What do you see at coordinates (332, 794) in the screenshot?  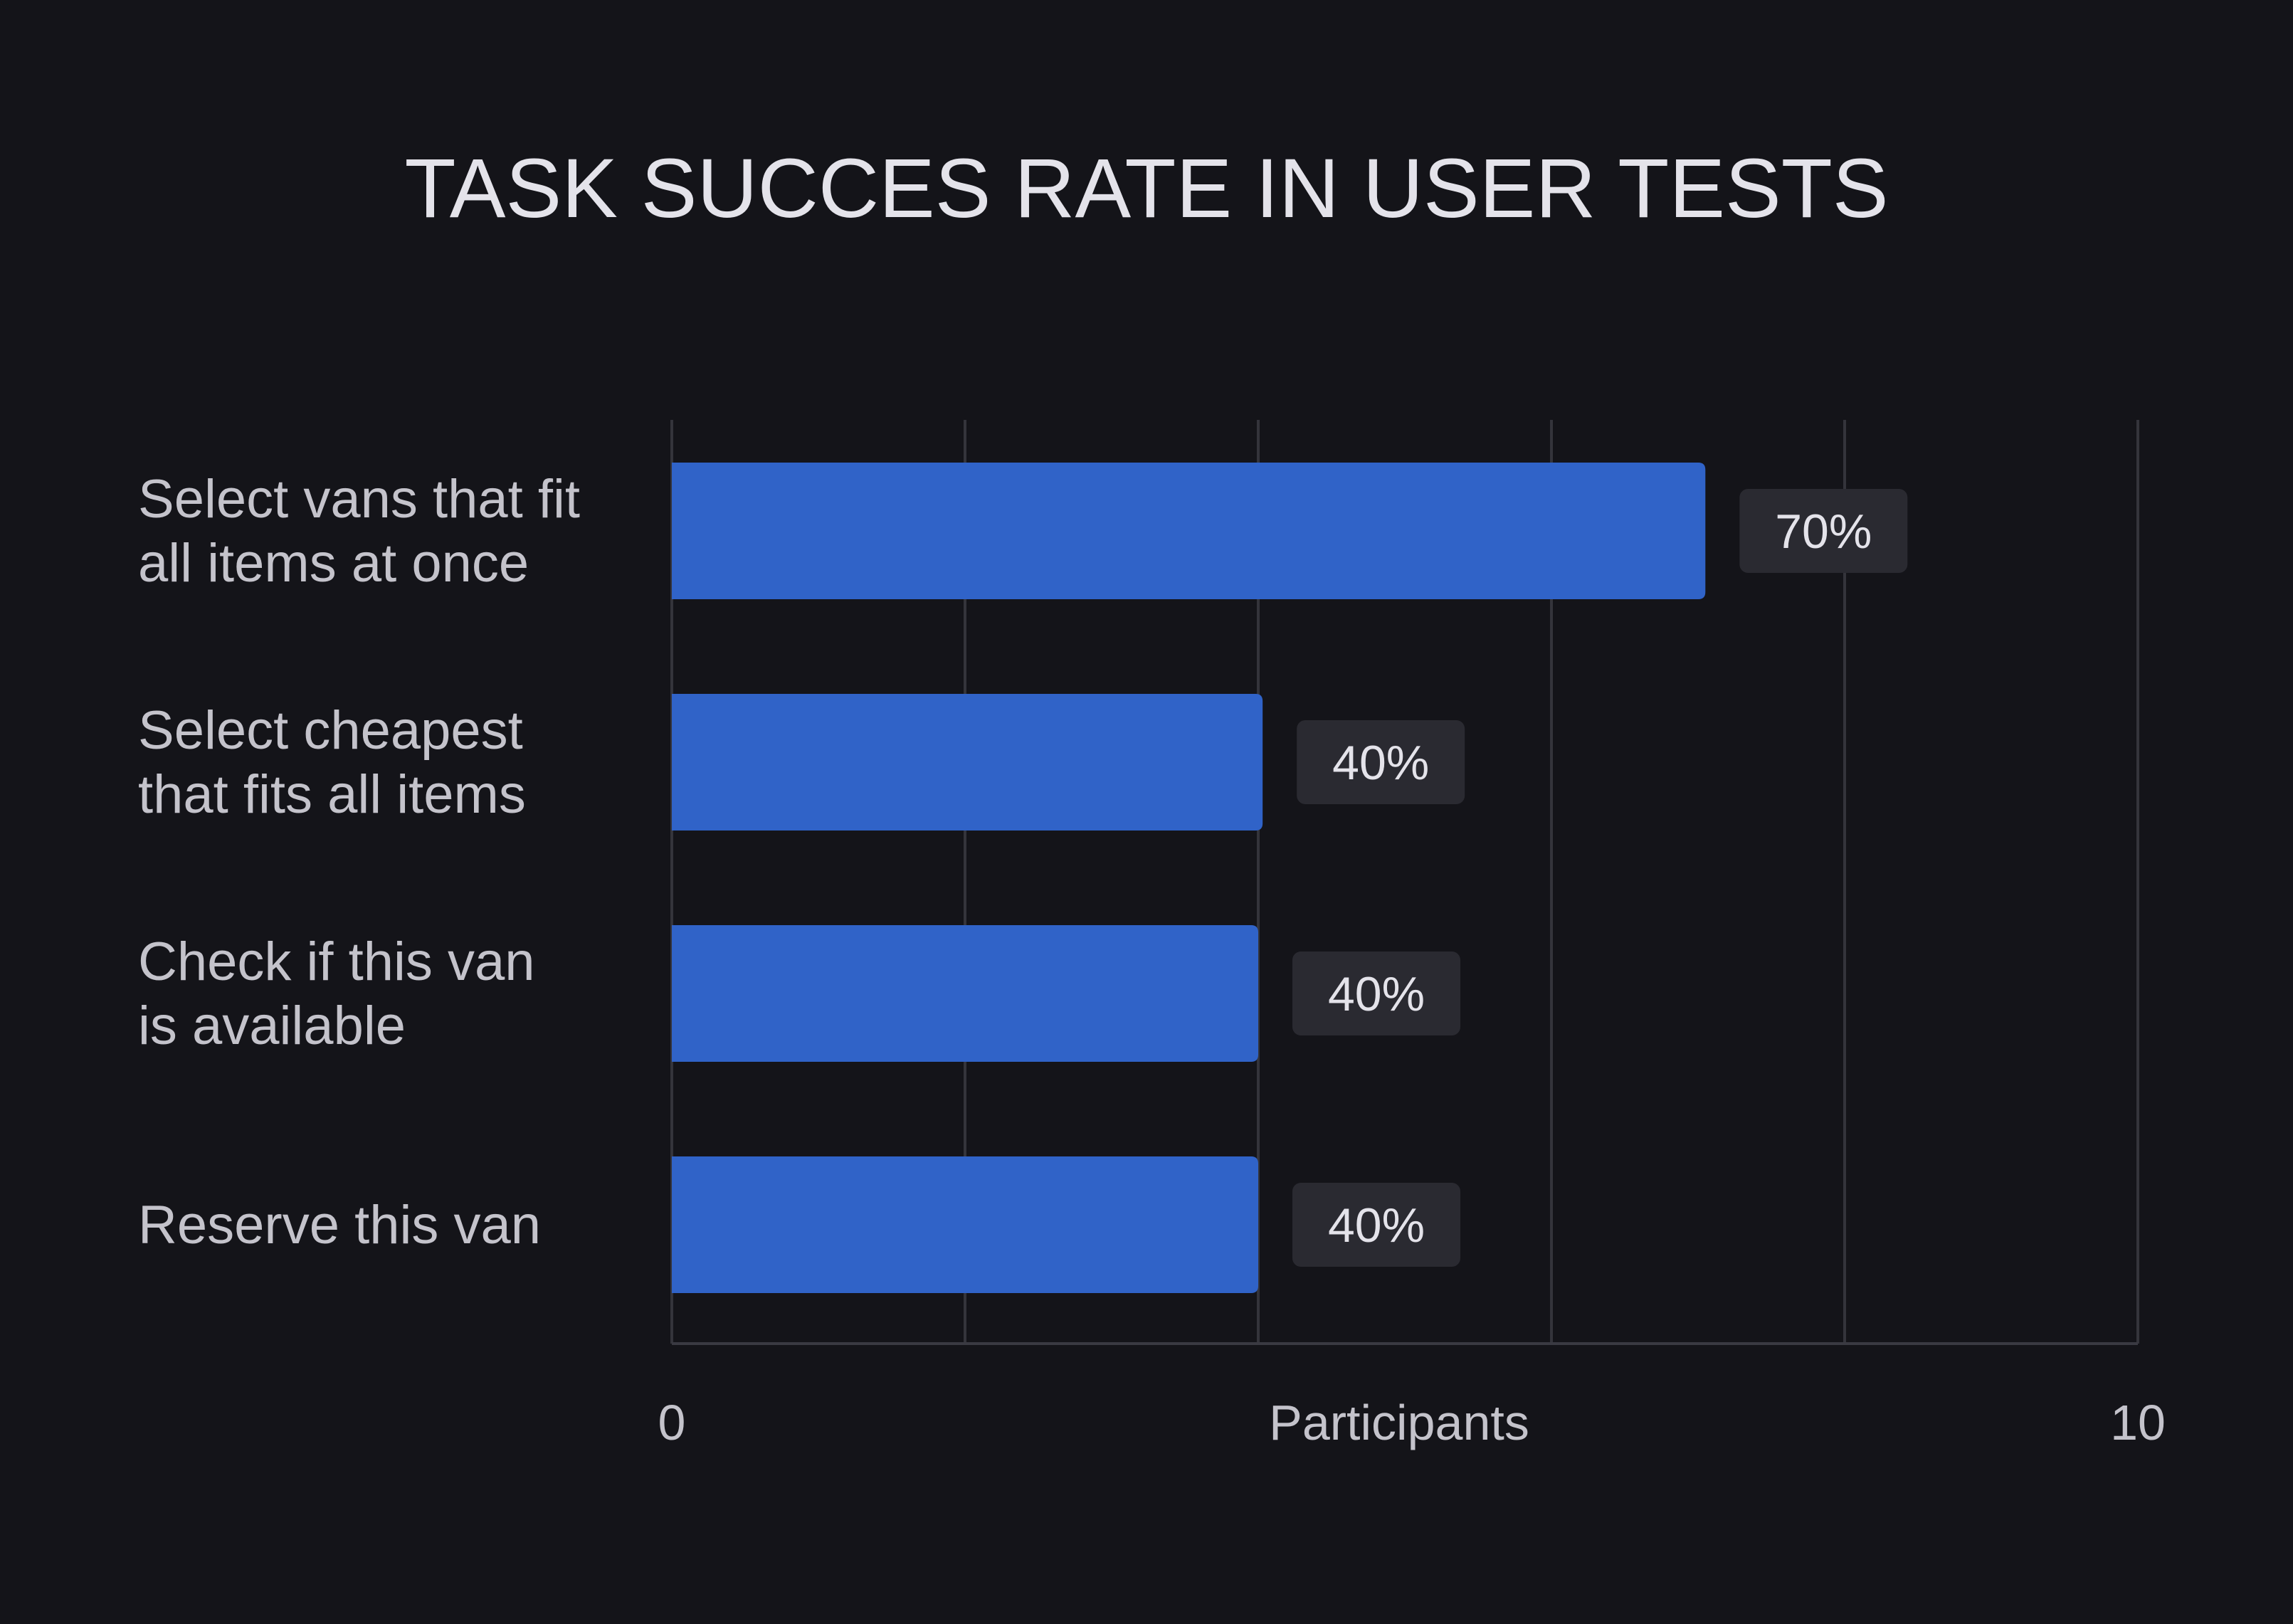 I see `category-label-1-line-1: that fits all items` at bounding box center [332, 794].